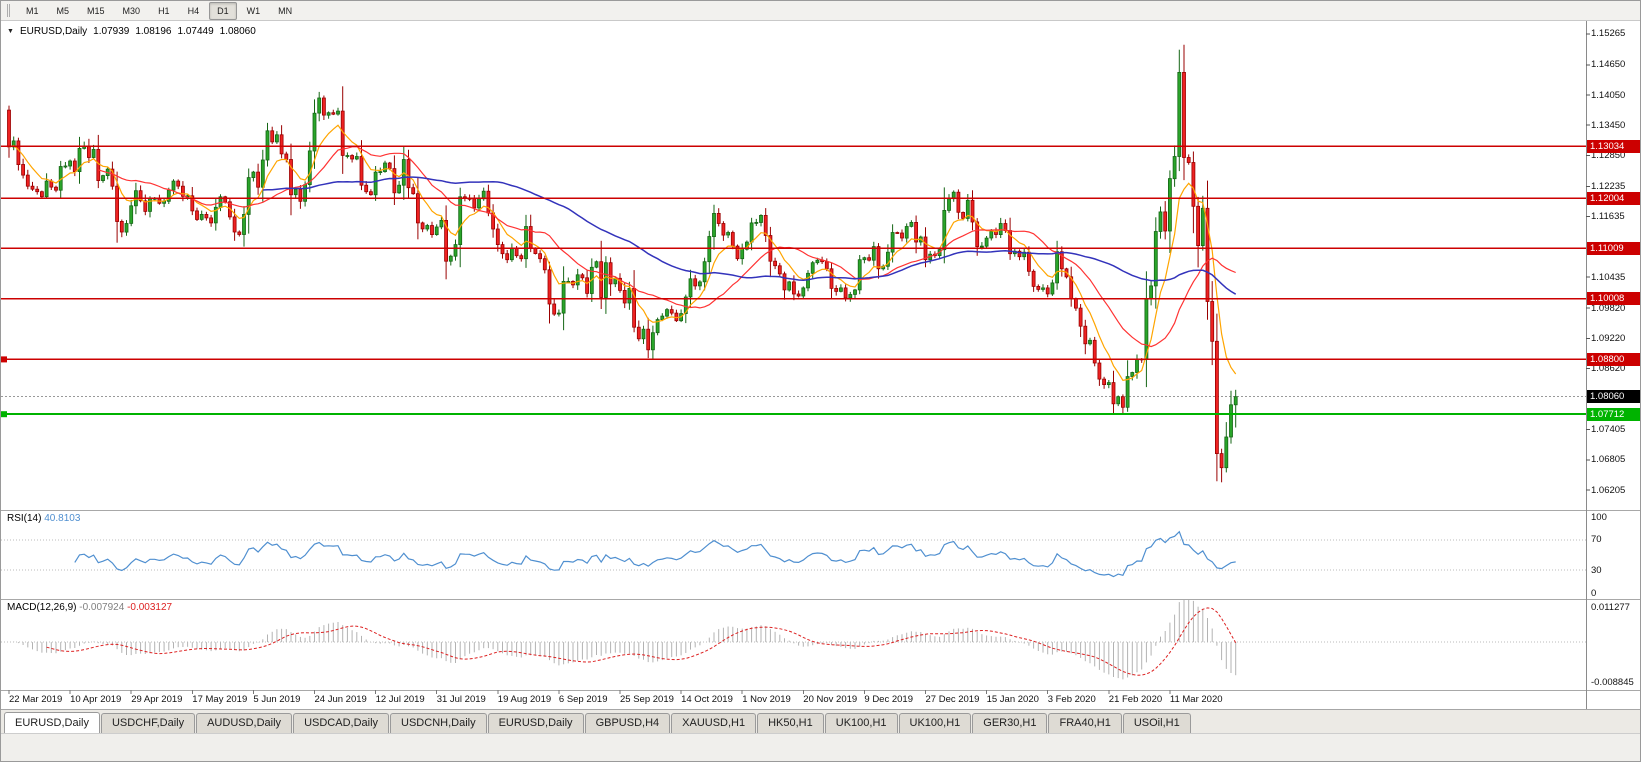  Describe the element at coordinates (42, 607) in the screenshot. I see `macd-label-text: MACD(12,26,9)` at that location.